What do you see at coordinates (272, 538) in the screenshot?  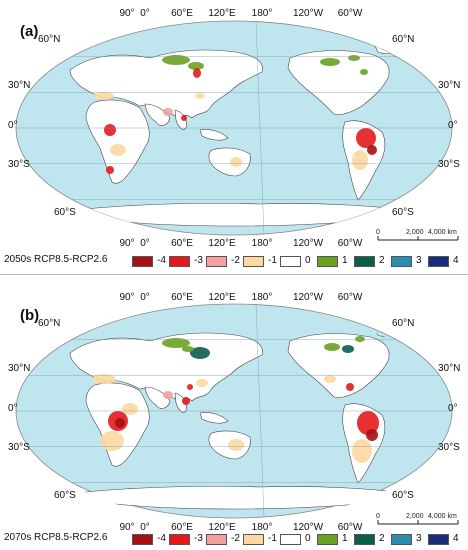 I see `legend-label: -1` at bounding box center [272, 538].